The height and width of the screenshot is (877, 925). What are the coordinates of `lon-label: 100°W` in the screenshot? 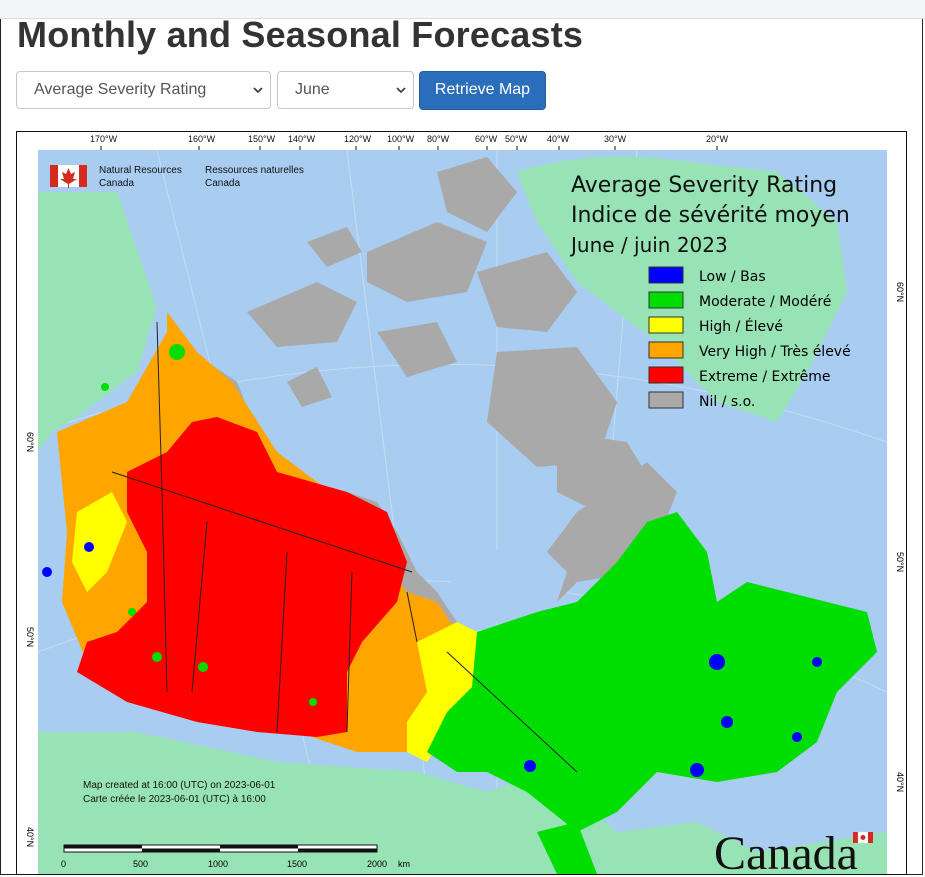 It's located at (401, 139).